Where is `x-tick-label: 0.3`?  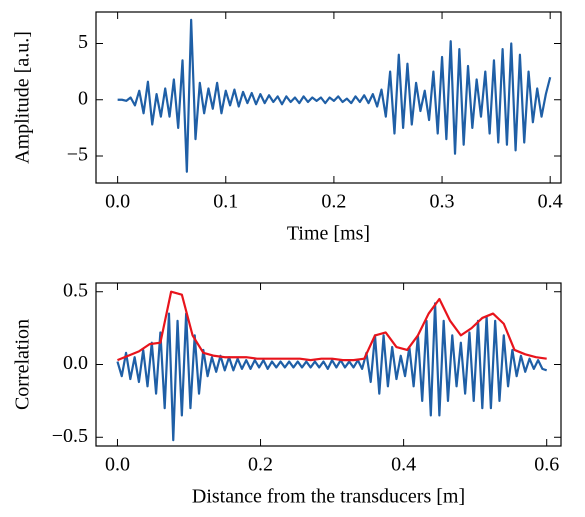
x-tick-label: 0.3 is located at coordinates (442, 202).